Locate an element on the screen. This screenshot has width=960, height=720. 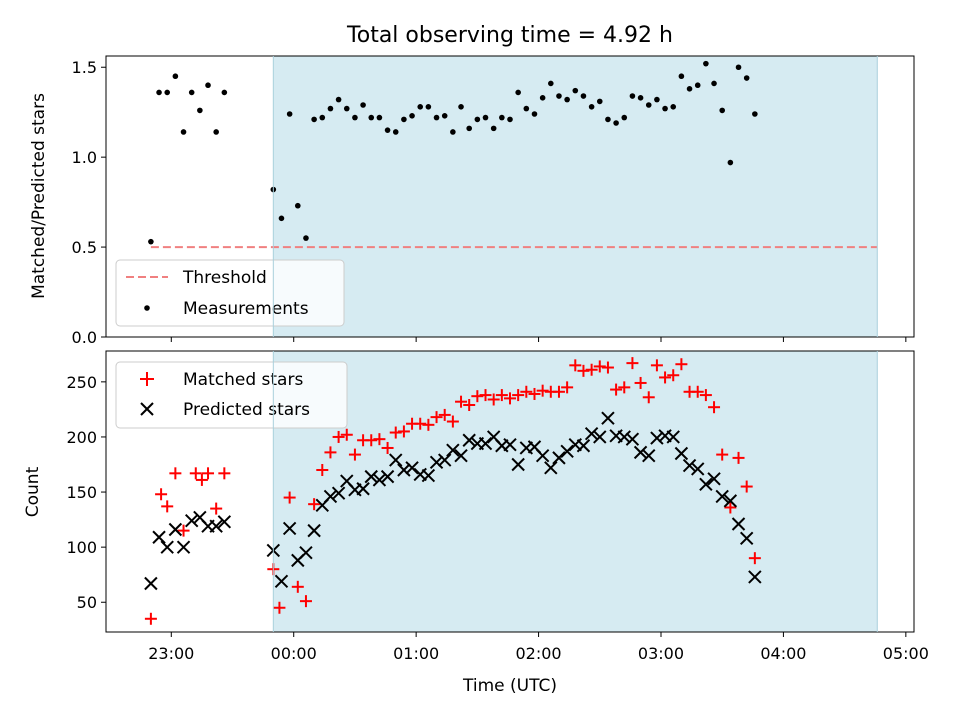
y-tick-label: 0.5 is located at coordinates (84, 247).